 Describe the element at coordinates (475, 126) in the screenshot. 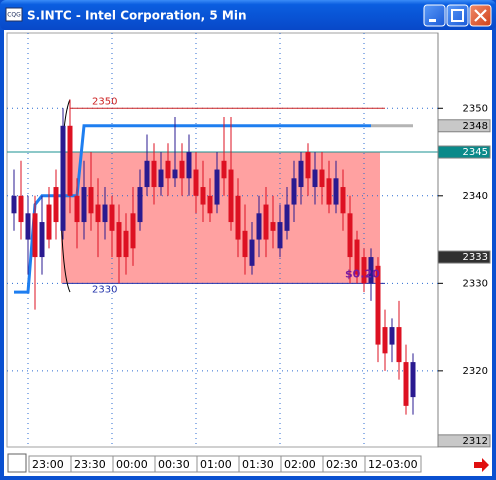

I see `price-marker-label: 2348` at that location.